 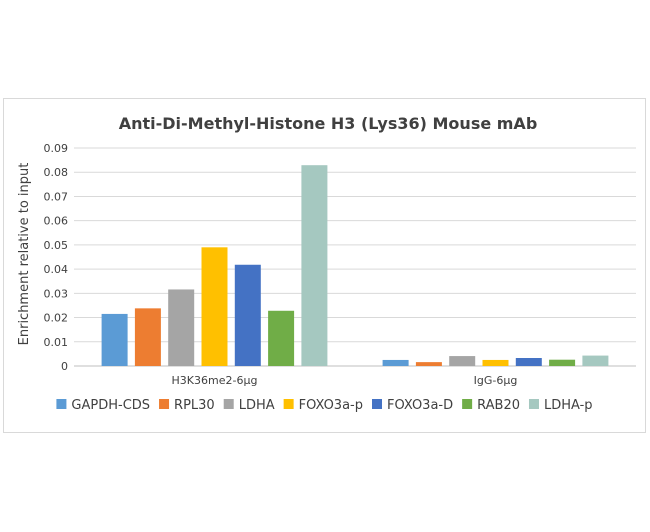 What do you see at coordinates (56, 269) in the screenshot?
I see `y-tick-label: 0.04` at bounding box center [56, 269].